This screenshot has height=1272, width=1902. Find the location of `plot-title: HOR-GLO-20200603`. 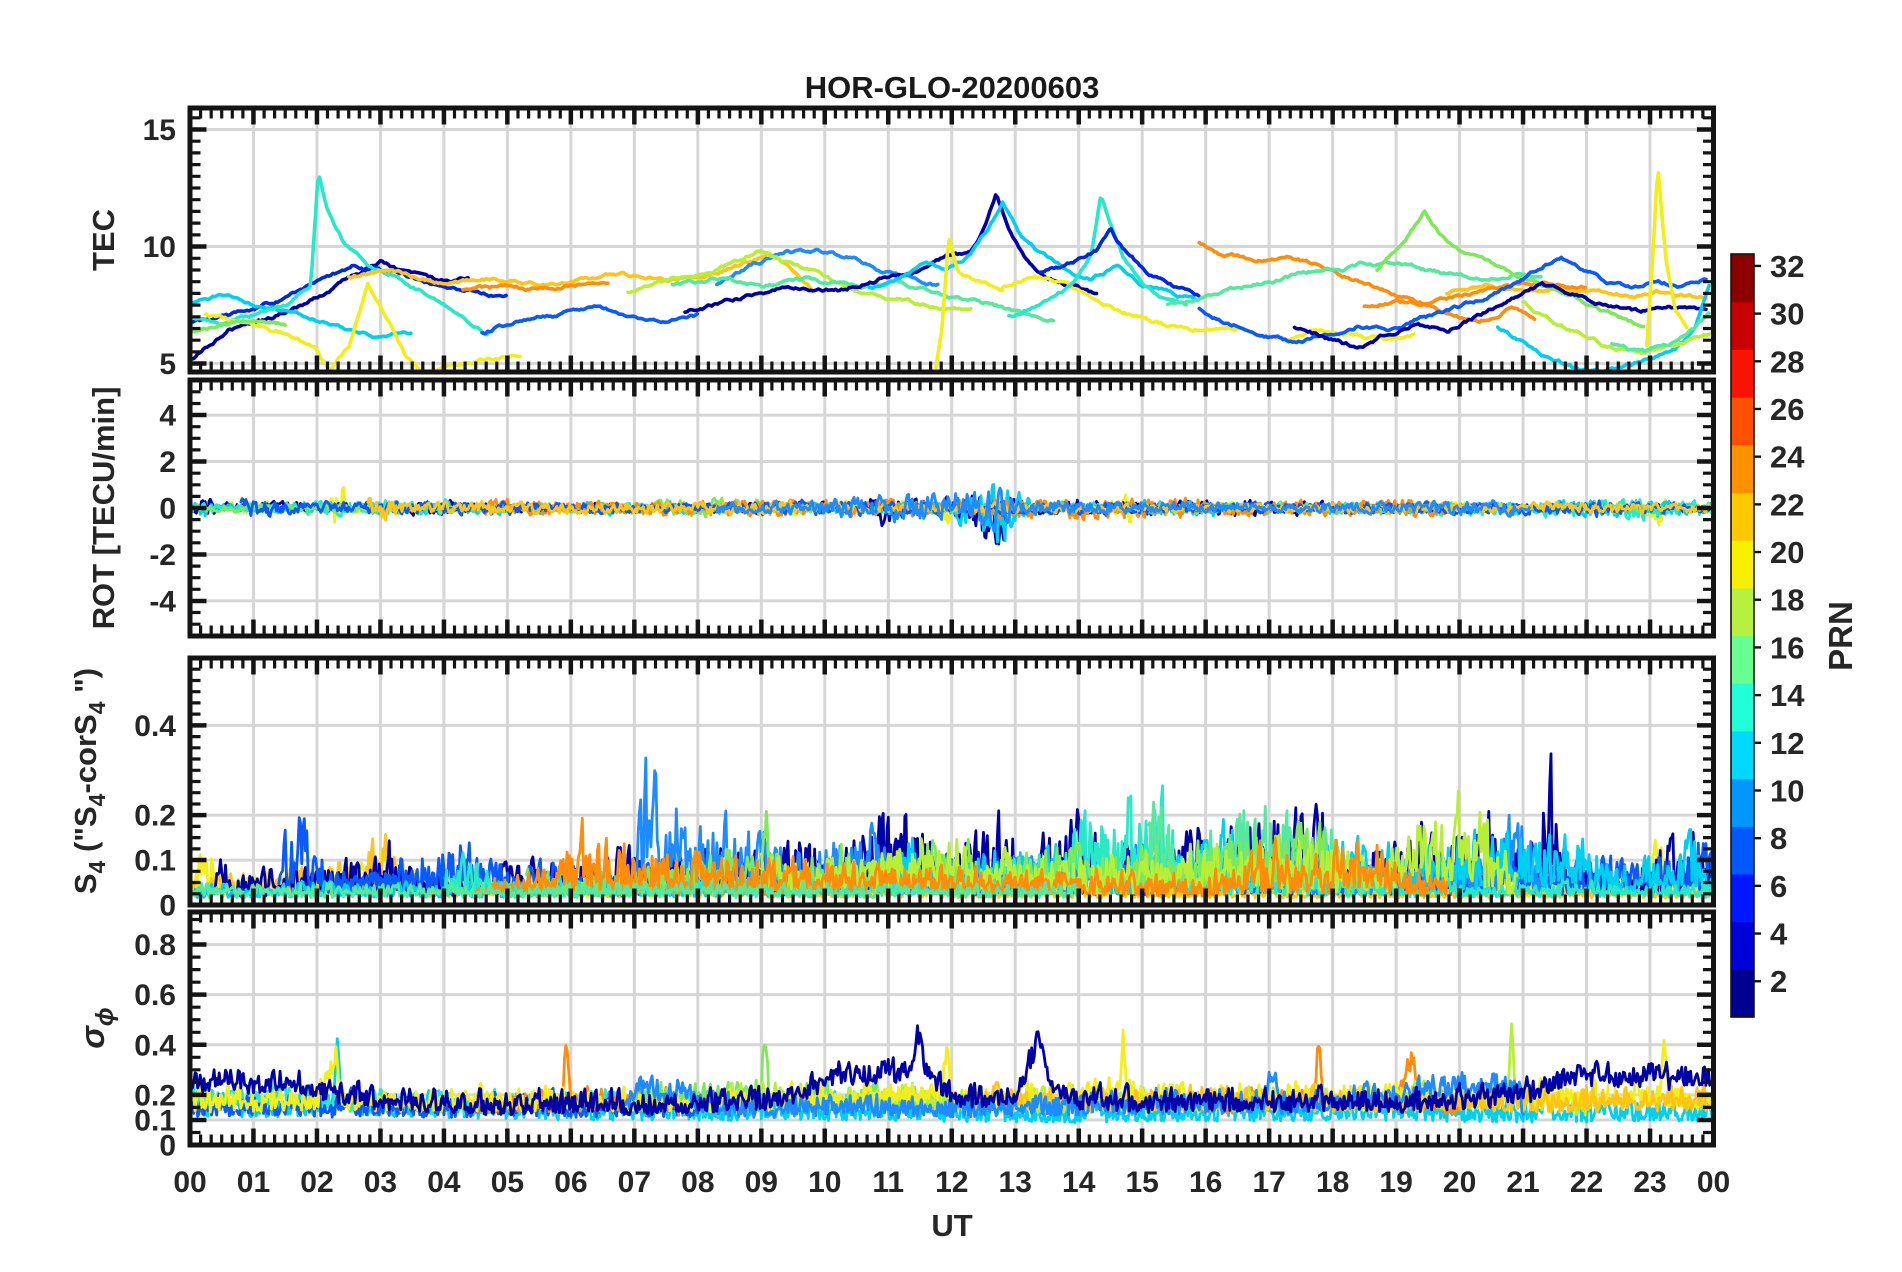

plot-title: HOR-GLO-20200603 is located at coordinates (952, 87).